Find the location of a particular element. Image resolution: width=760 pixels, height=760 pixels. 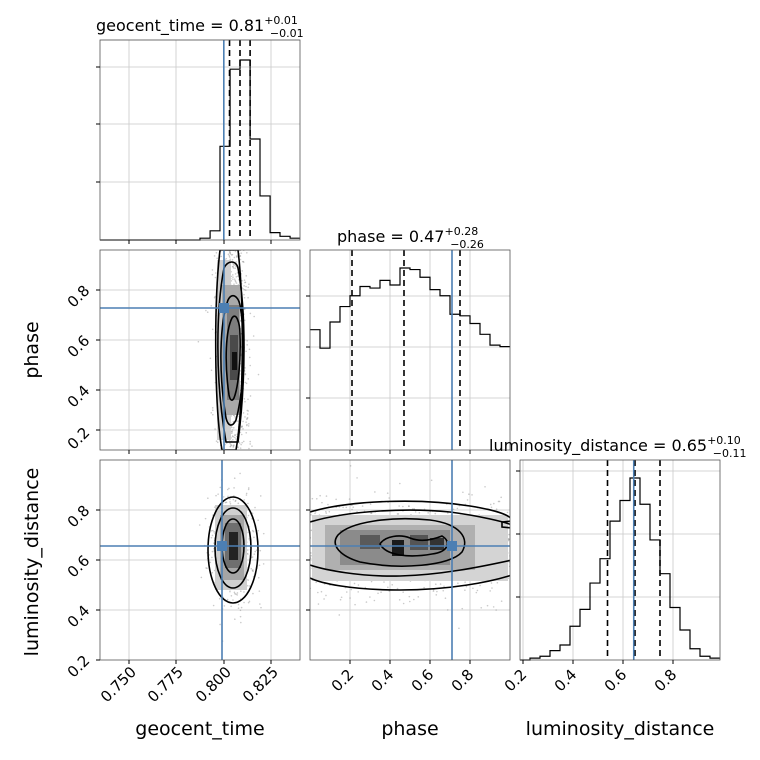

contours is located at coordinates (410, 545).